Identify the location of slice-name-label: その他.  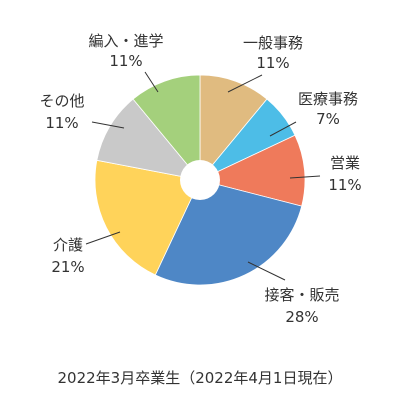
(61, 101).